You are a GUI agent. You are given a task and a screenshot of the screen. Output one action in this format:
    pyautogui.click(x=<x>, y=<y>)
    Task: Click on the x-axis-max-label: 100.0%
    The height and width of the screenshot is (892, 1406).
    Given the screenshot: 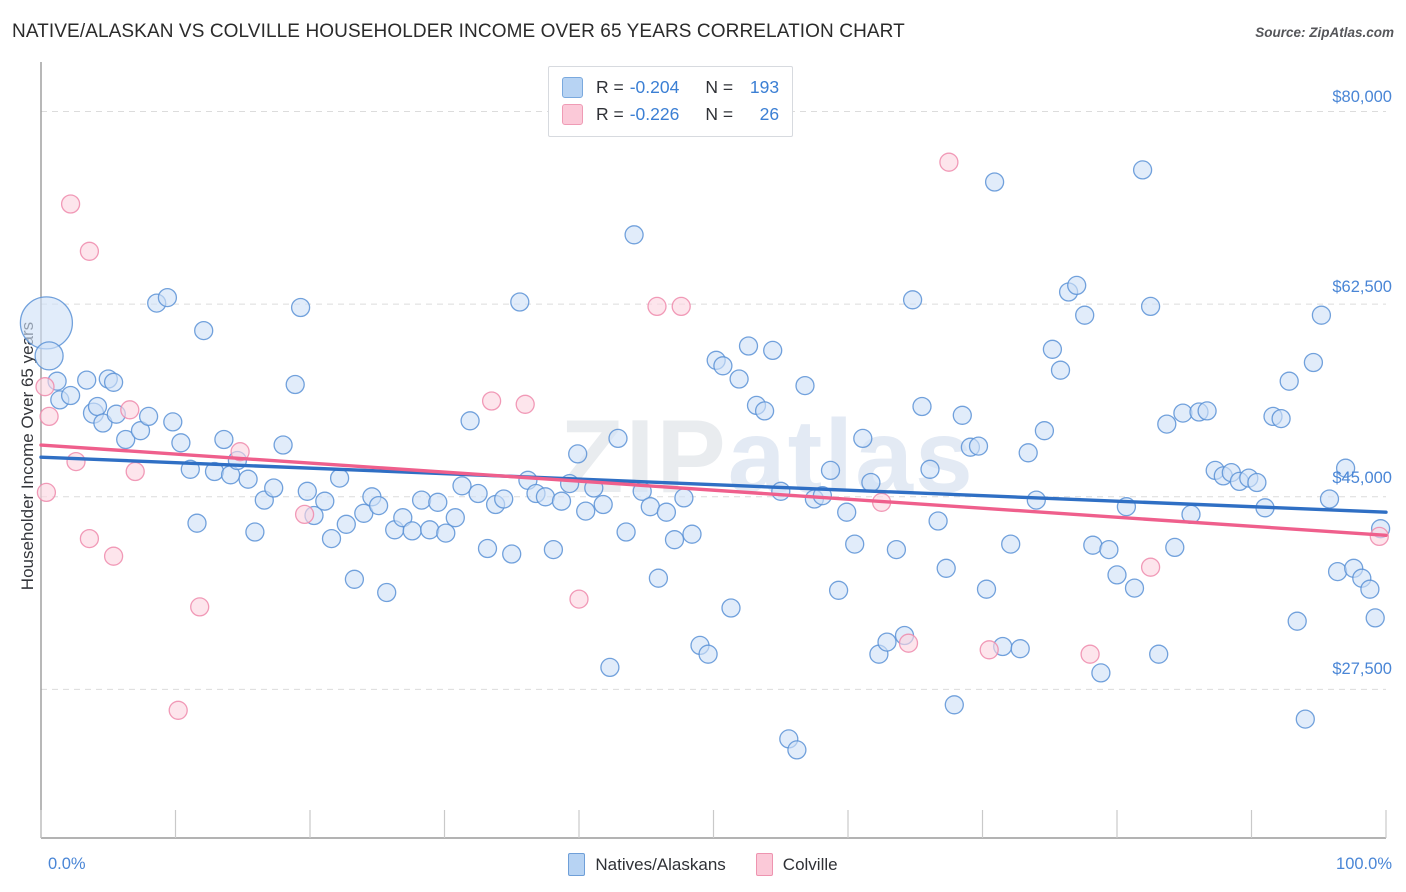 What is the action you would take?
    pyautogui.click(x=1364, y=864)
    